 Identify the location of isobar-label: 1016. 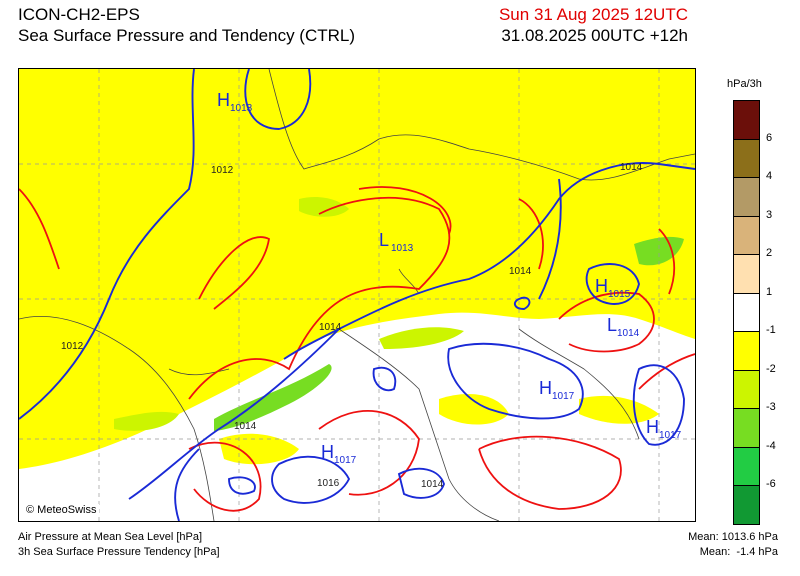
(328, 483).